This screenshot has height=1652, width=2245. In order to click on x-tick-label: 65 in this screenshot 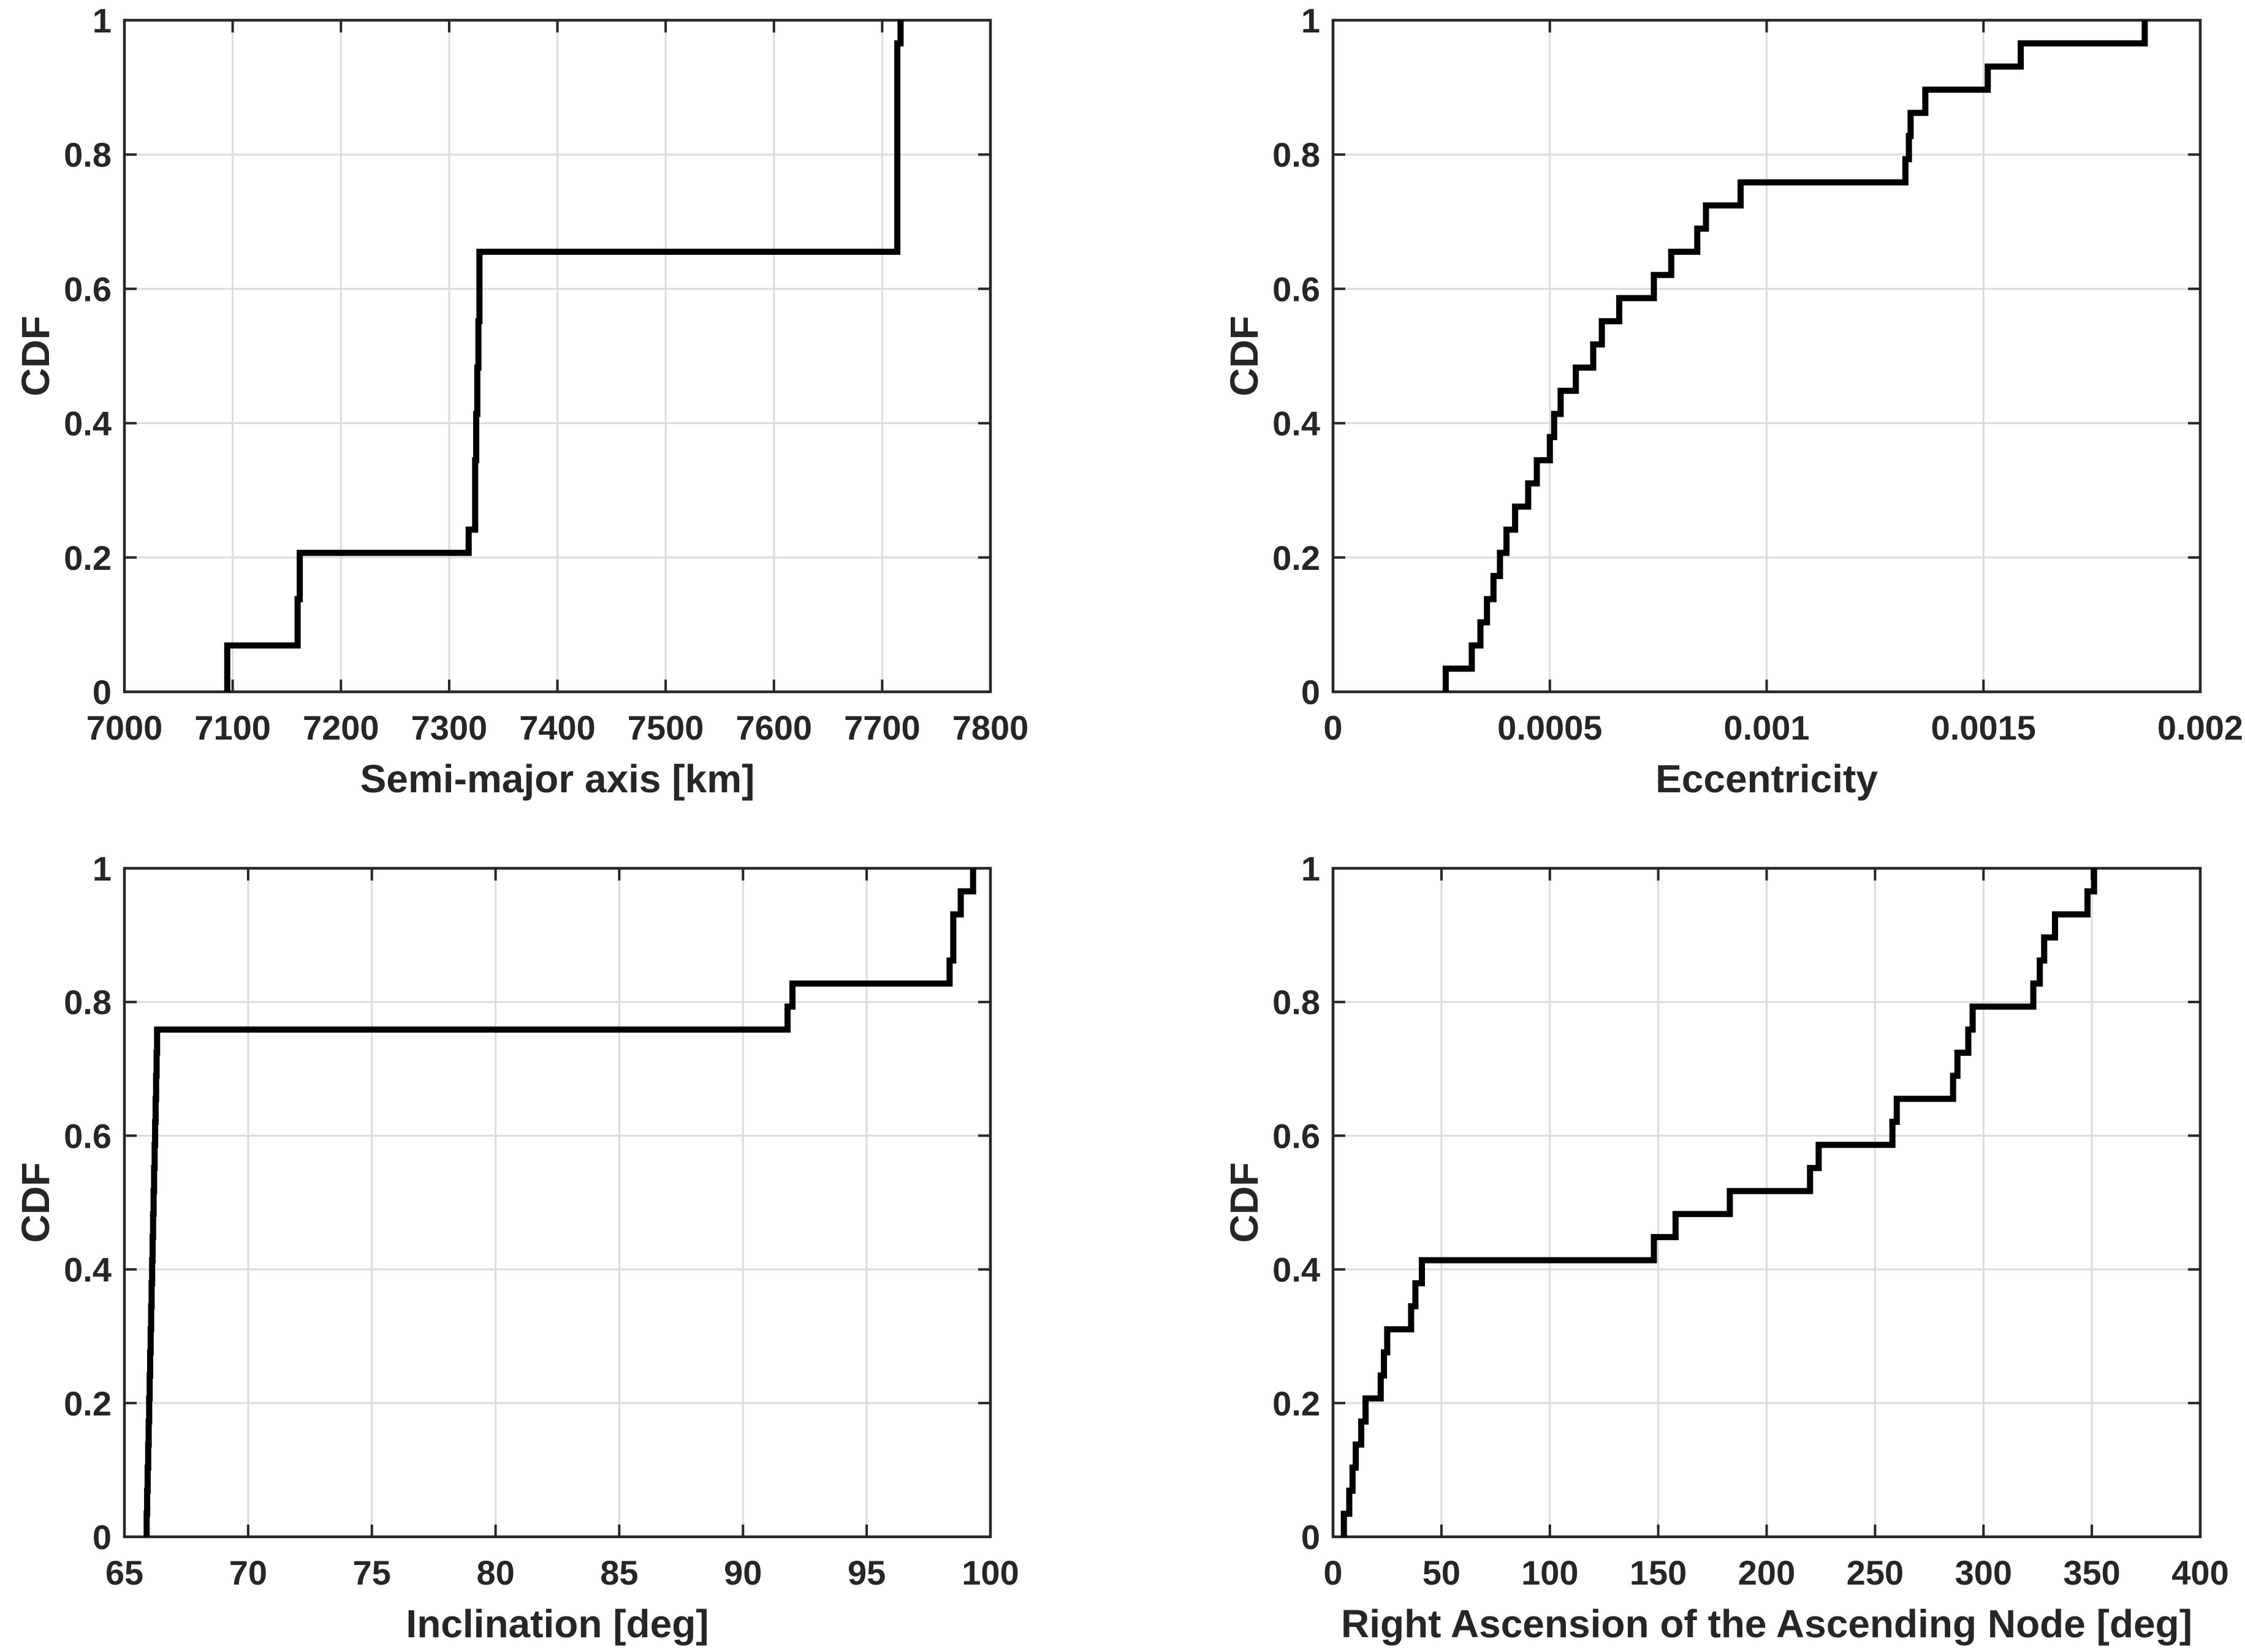, I will do `click(124, 1572)`.